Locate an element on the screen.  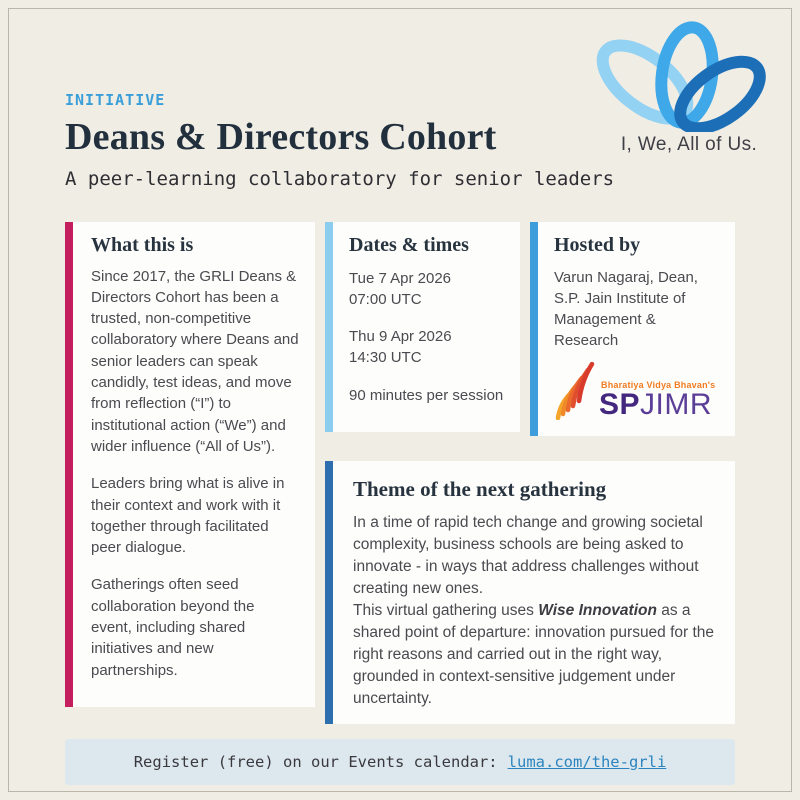
spjimr-sp: SP is located at coordinates (620, 404).